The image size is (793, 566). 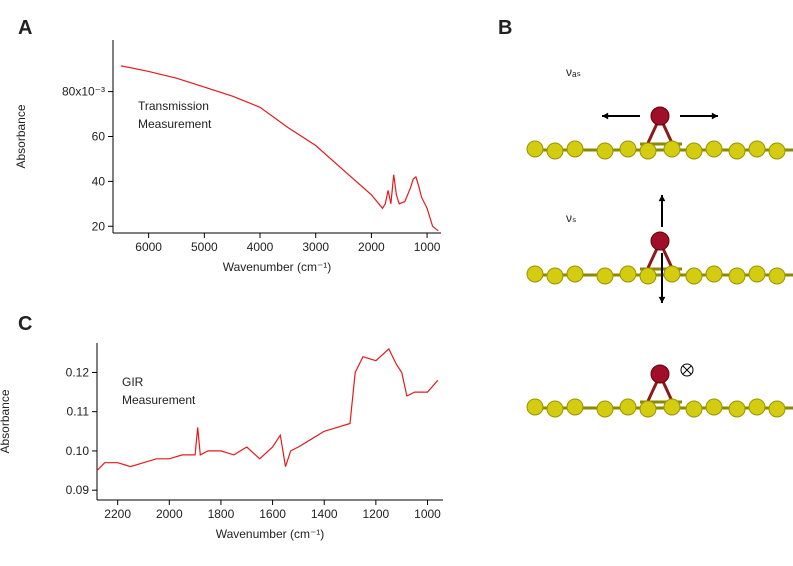 I want to click on x-tick-label: 4000, so click(x=260, y=247).